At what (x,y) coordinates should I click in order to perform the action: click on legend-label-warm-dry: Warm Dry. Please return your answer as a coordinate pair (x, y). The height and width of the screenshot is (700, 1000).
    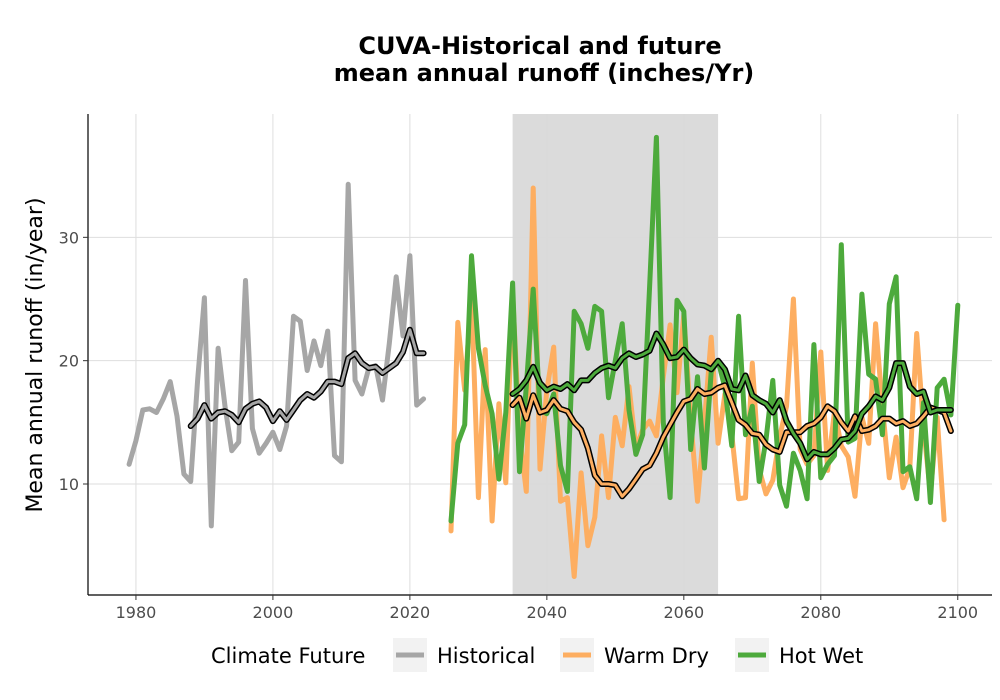
    Looking at the image, I should click on (656, 656).